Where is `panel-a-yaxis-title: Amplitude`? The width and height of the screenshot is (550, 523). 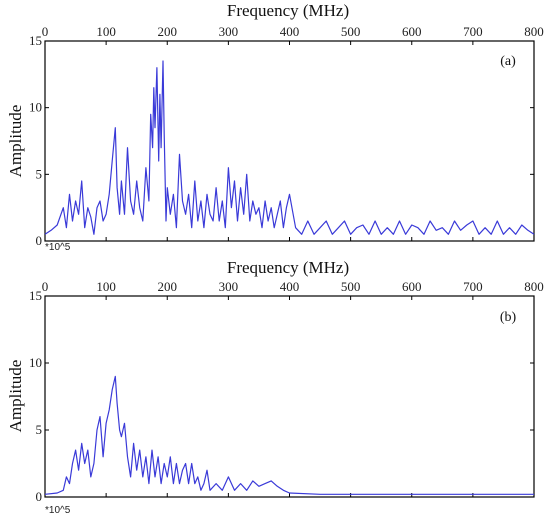 panel-a-yaxis-title: Amplitude is located at coordinates (15, 141).